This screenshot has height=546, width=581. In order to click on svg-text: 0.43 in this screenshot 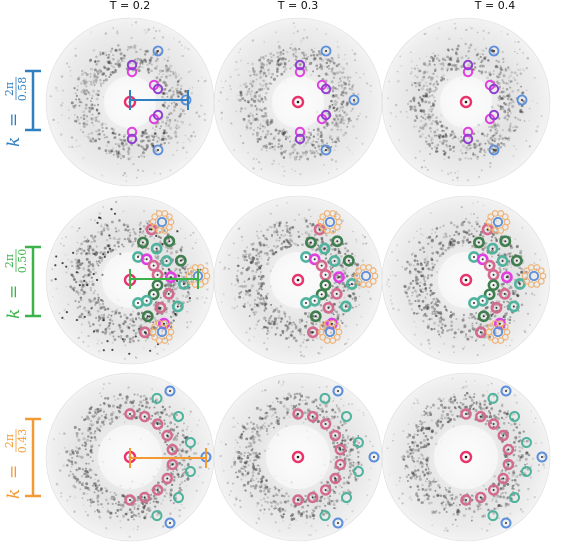, I will do `click(22, 441)`.